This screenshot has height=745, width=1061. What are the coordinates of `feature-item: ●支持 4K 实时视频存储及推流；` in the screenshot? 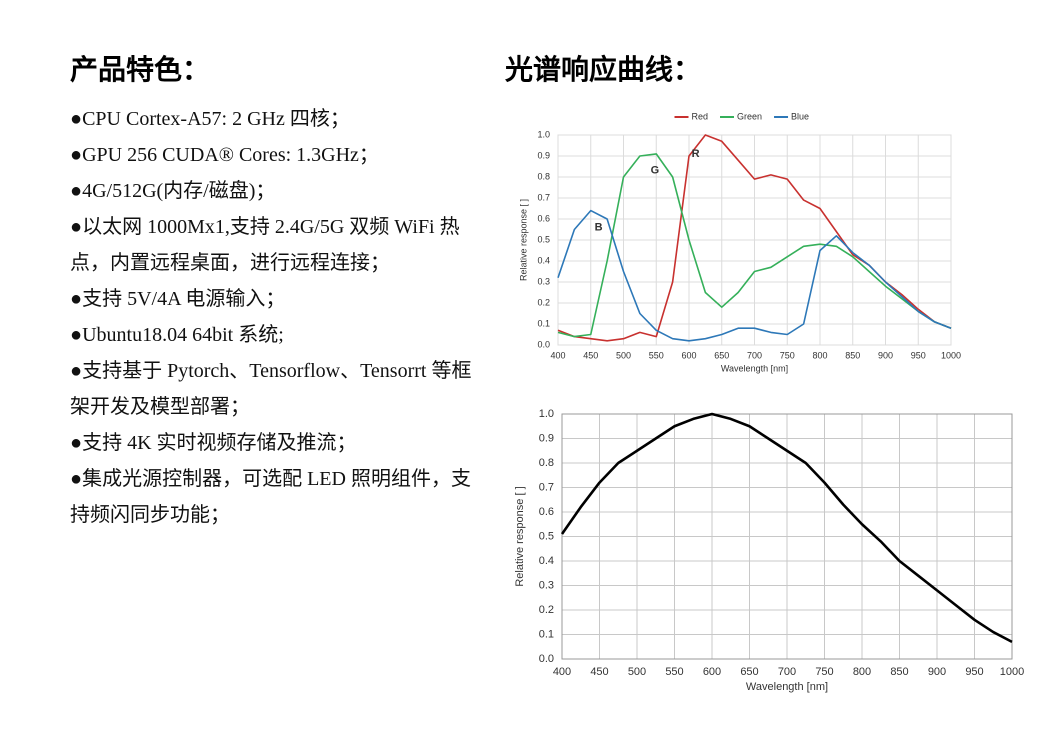 It's located at (213, 443).